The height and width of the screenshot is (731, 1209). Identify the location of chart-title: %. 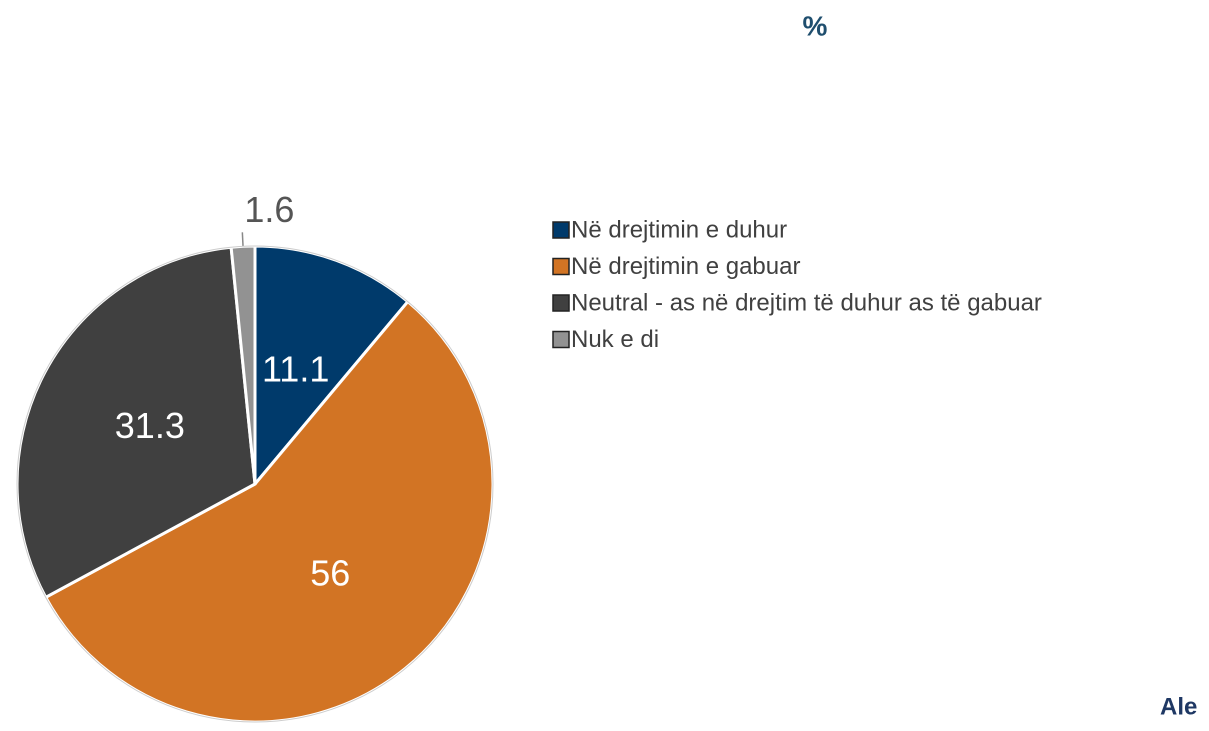
(815, 25).